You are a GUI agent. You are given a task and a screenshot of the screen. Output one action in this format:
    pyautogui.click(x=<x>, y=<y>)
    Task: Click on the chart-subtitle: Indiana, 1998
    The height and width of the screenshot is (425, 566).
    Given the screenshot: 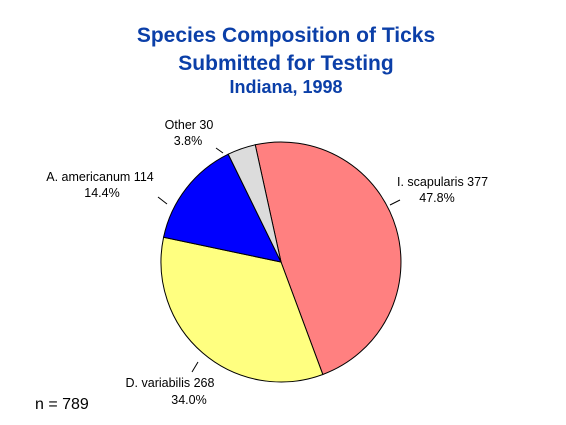 What is the action you would take?
    pyautogui.click(x=285, y=87)
    